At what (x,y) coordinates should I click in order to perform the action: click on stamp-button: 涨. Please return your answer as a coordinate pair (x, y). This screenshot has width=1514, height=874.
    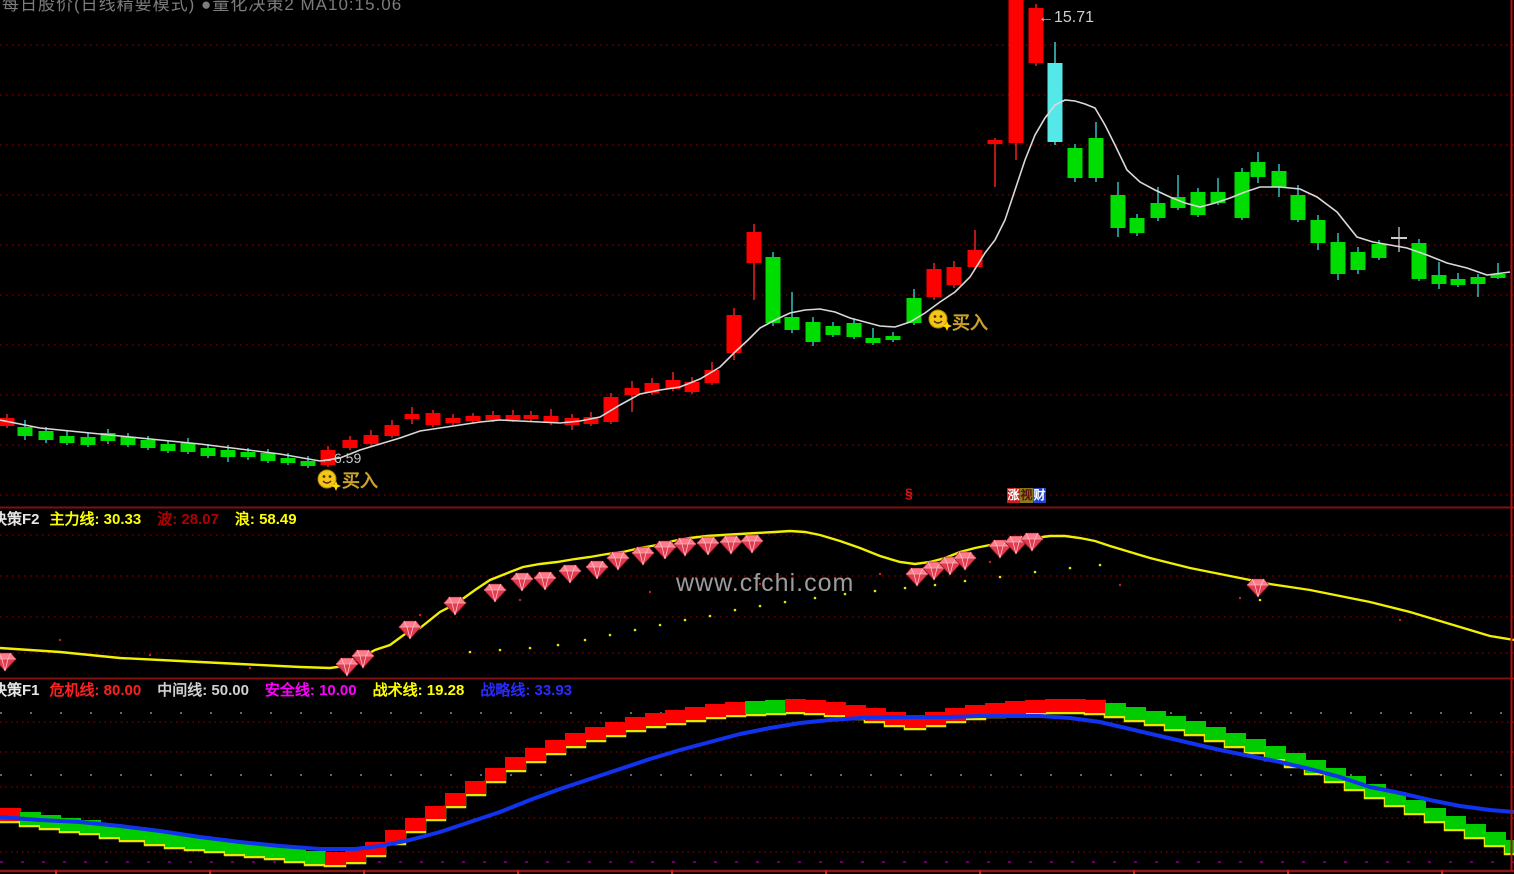
    Looking at the image, I should click on (1013, 495).